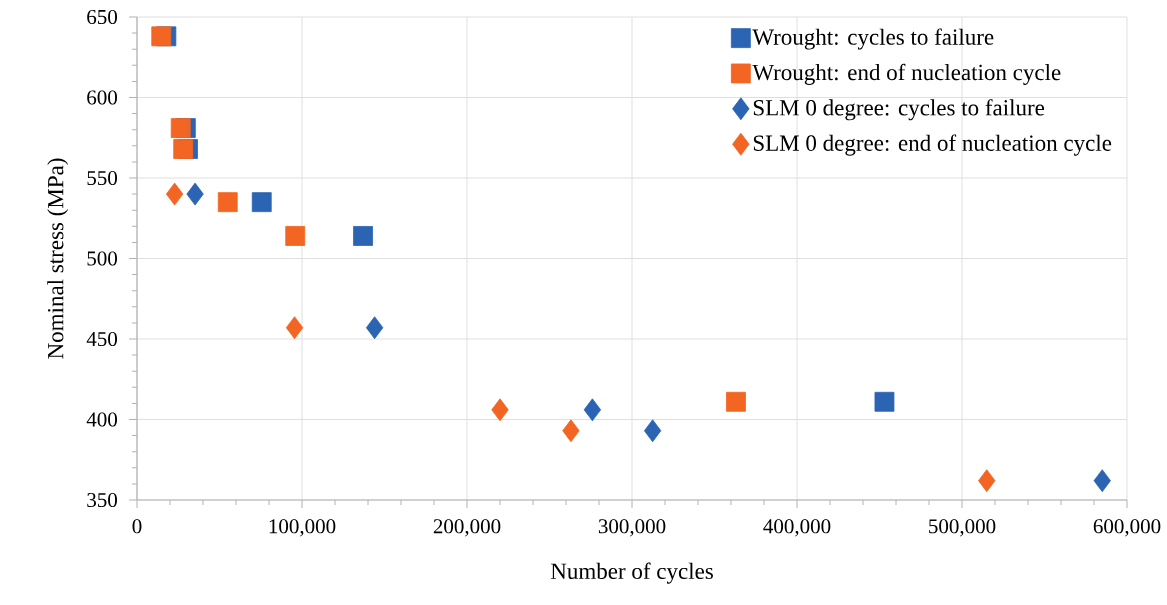 The image size is (1167, 605). I want to click on legend-label: Wrought: cycles to failure, so click(873, 39).